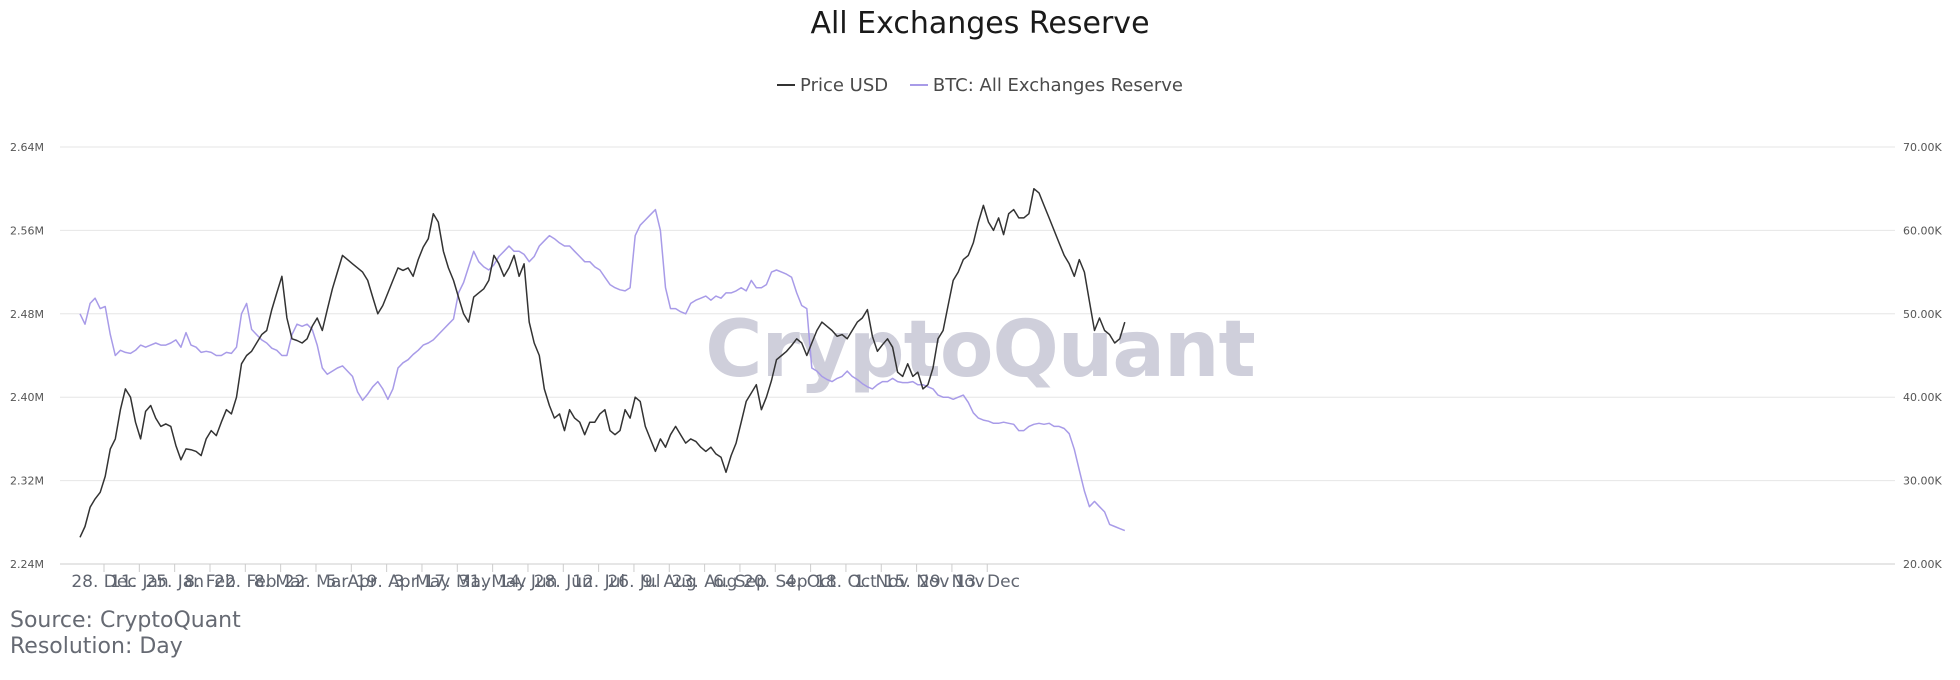 This screenshot has width=1960, height=680. I want to click on legend-item-reserve: BTC: All Exchanges Reserve, so click(1046, 85).